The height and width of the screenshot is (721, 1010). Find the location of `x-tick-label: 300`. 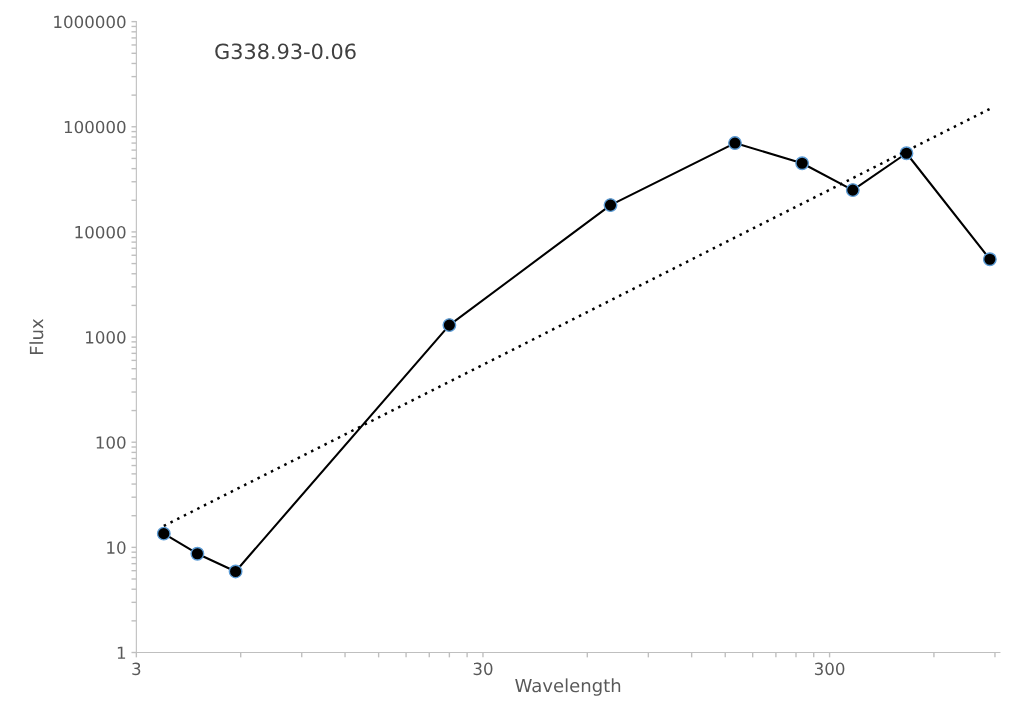

x-tick-label: 300 is located at coordinates (829, 669).